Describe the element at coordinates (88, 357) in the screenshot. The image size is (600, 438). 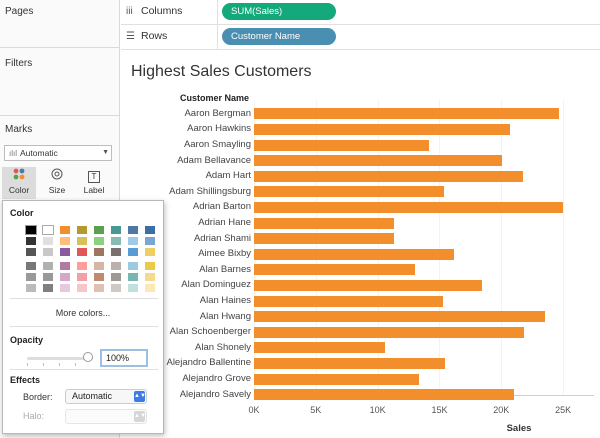
I see `opacity-slider-handle` at that location.